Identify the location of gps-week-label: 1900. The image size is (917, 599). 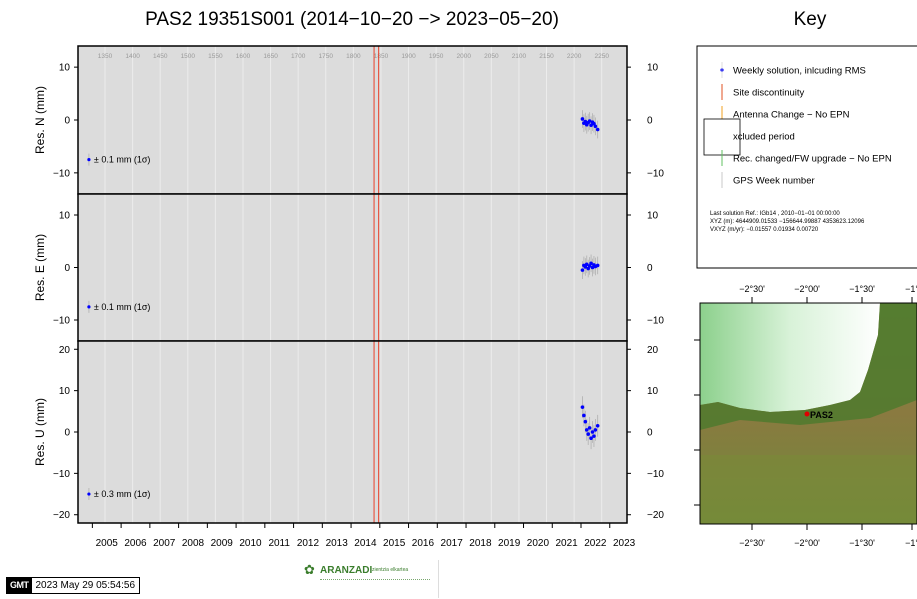
(408, 56).